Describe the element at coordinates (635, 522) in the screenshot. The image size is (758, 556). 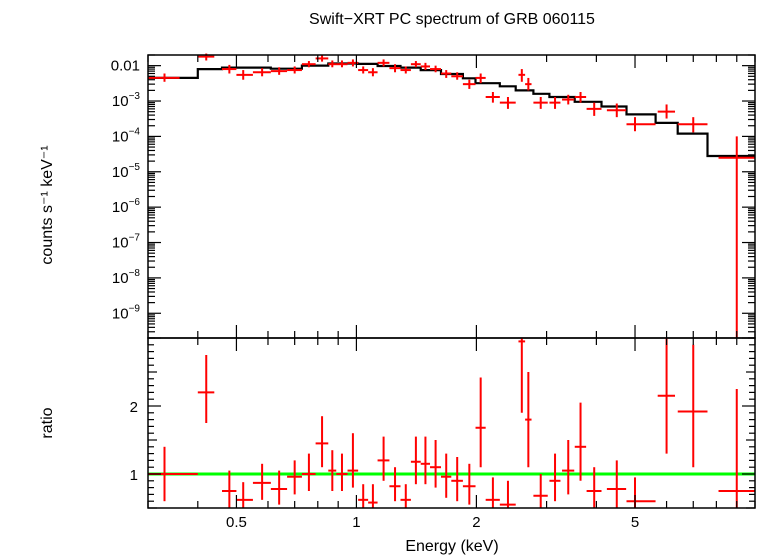
I see `x-tick-label: 5` at that location.